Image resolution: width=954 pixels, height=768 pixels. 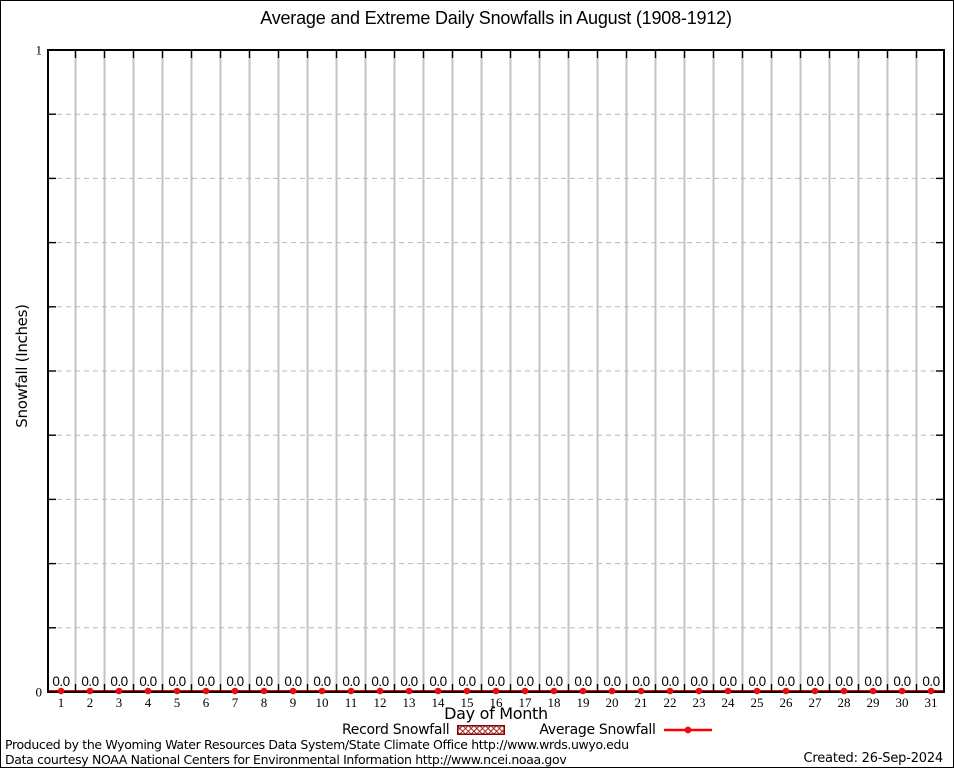 I want to click on svg-text: 6, so click(x=206, y=702).